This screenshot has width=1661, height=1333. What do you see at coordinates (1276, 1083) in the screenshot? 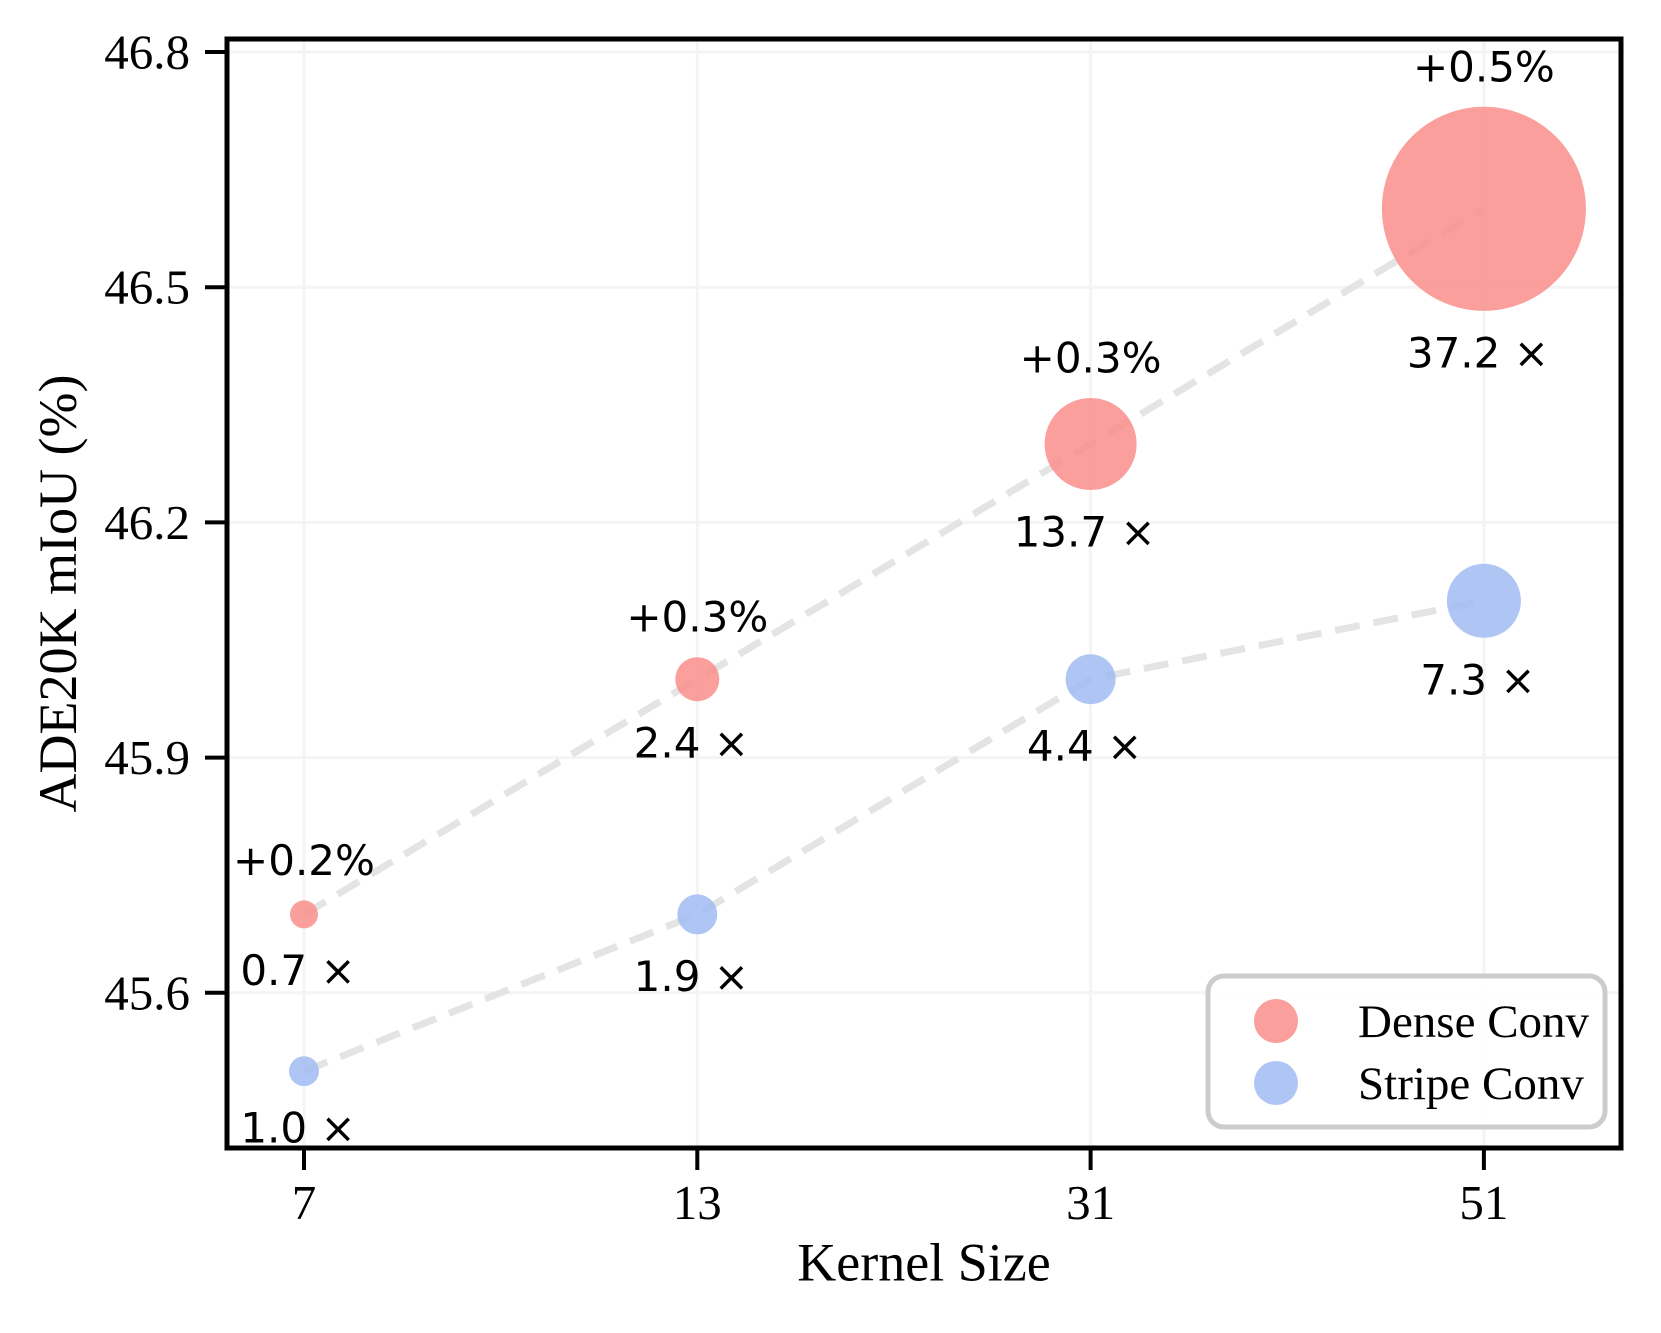
I see `legend-marker-stripe-conv` at bounding box center [1276, 1083].